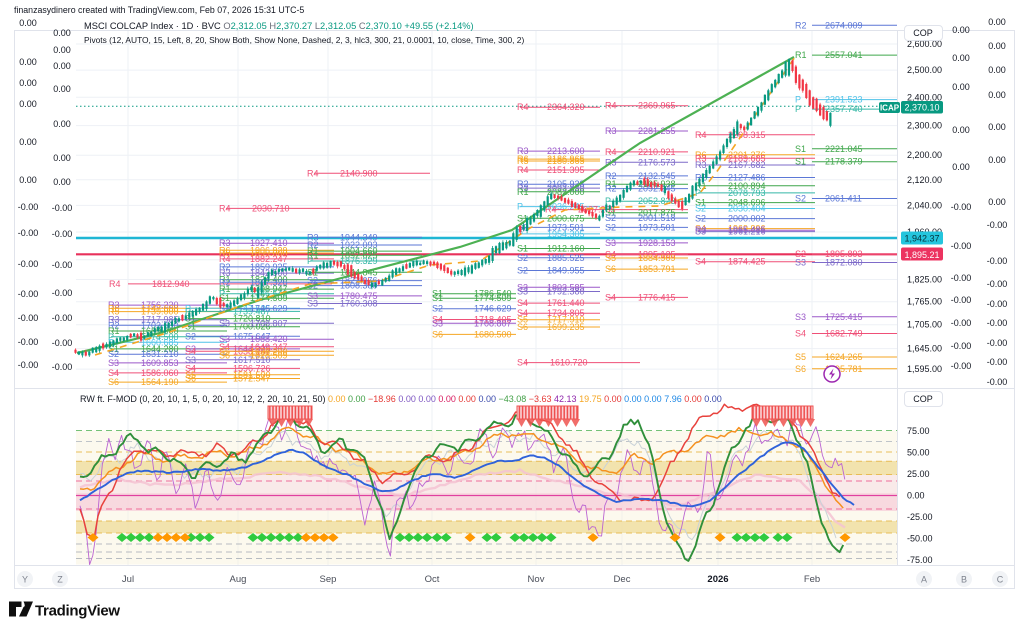  Describe the element at coordinates (923, 33) in the screenshot. I see `svg-text: COP` at that location.